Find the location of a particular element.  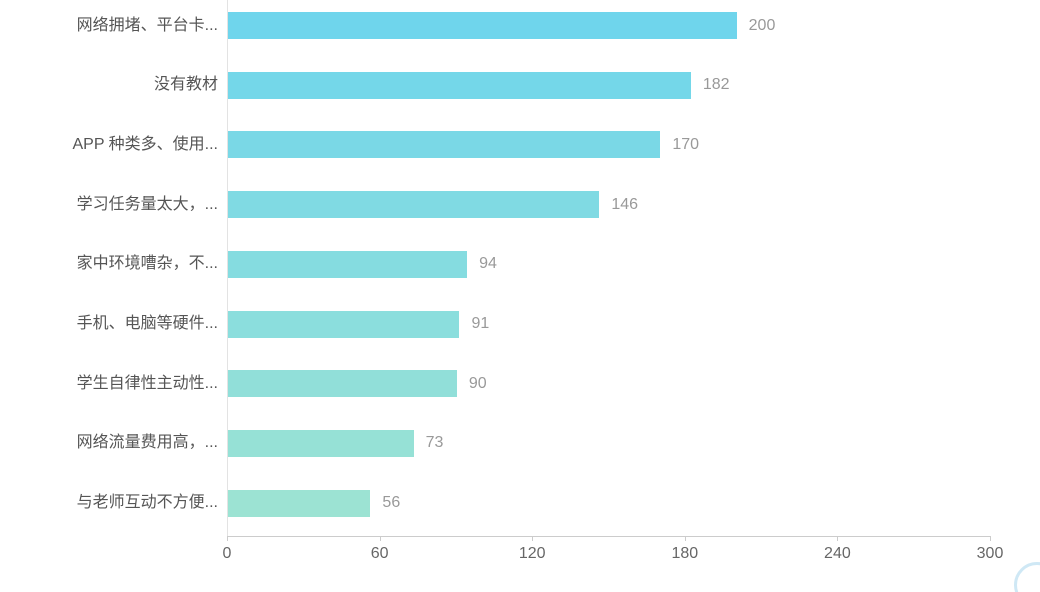

value-label: 170 is located at coordinates (686, 144).